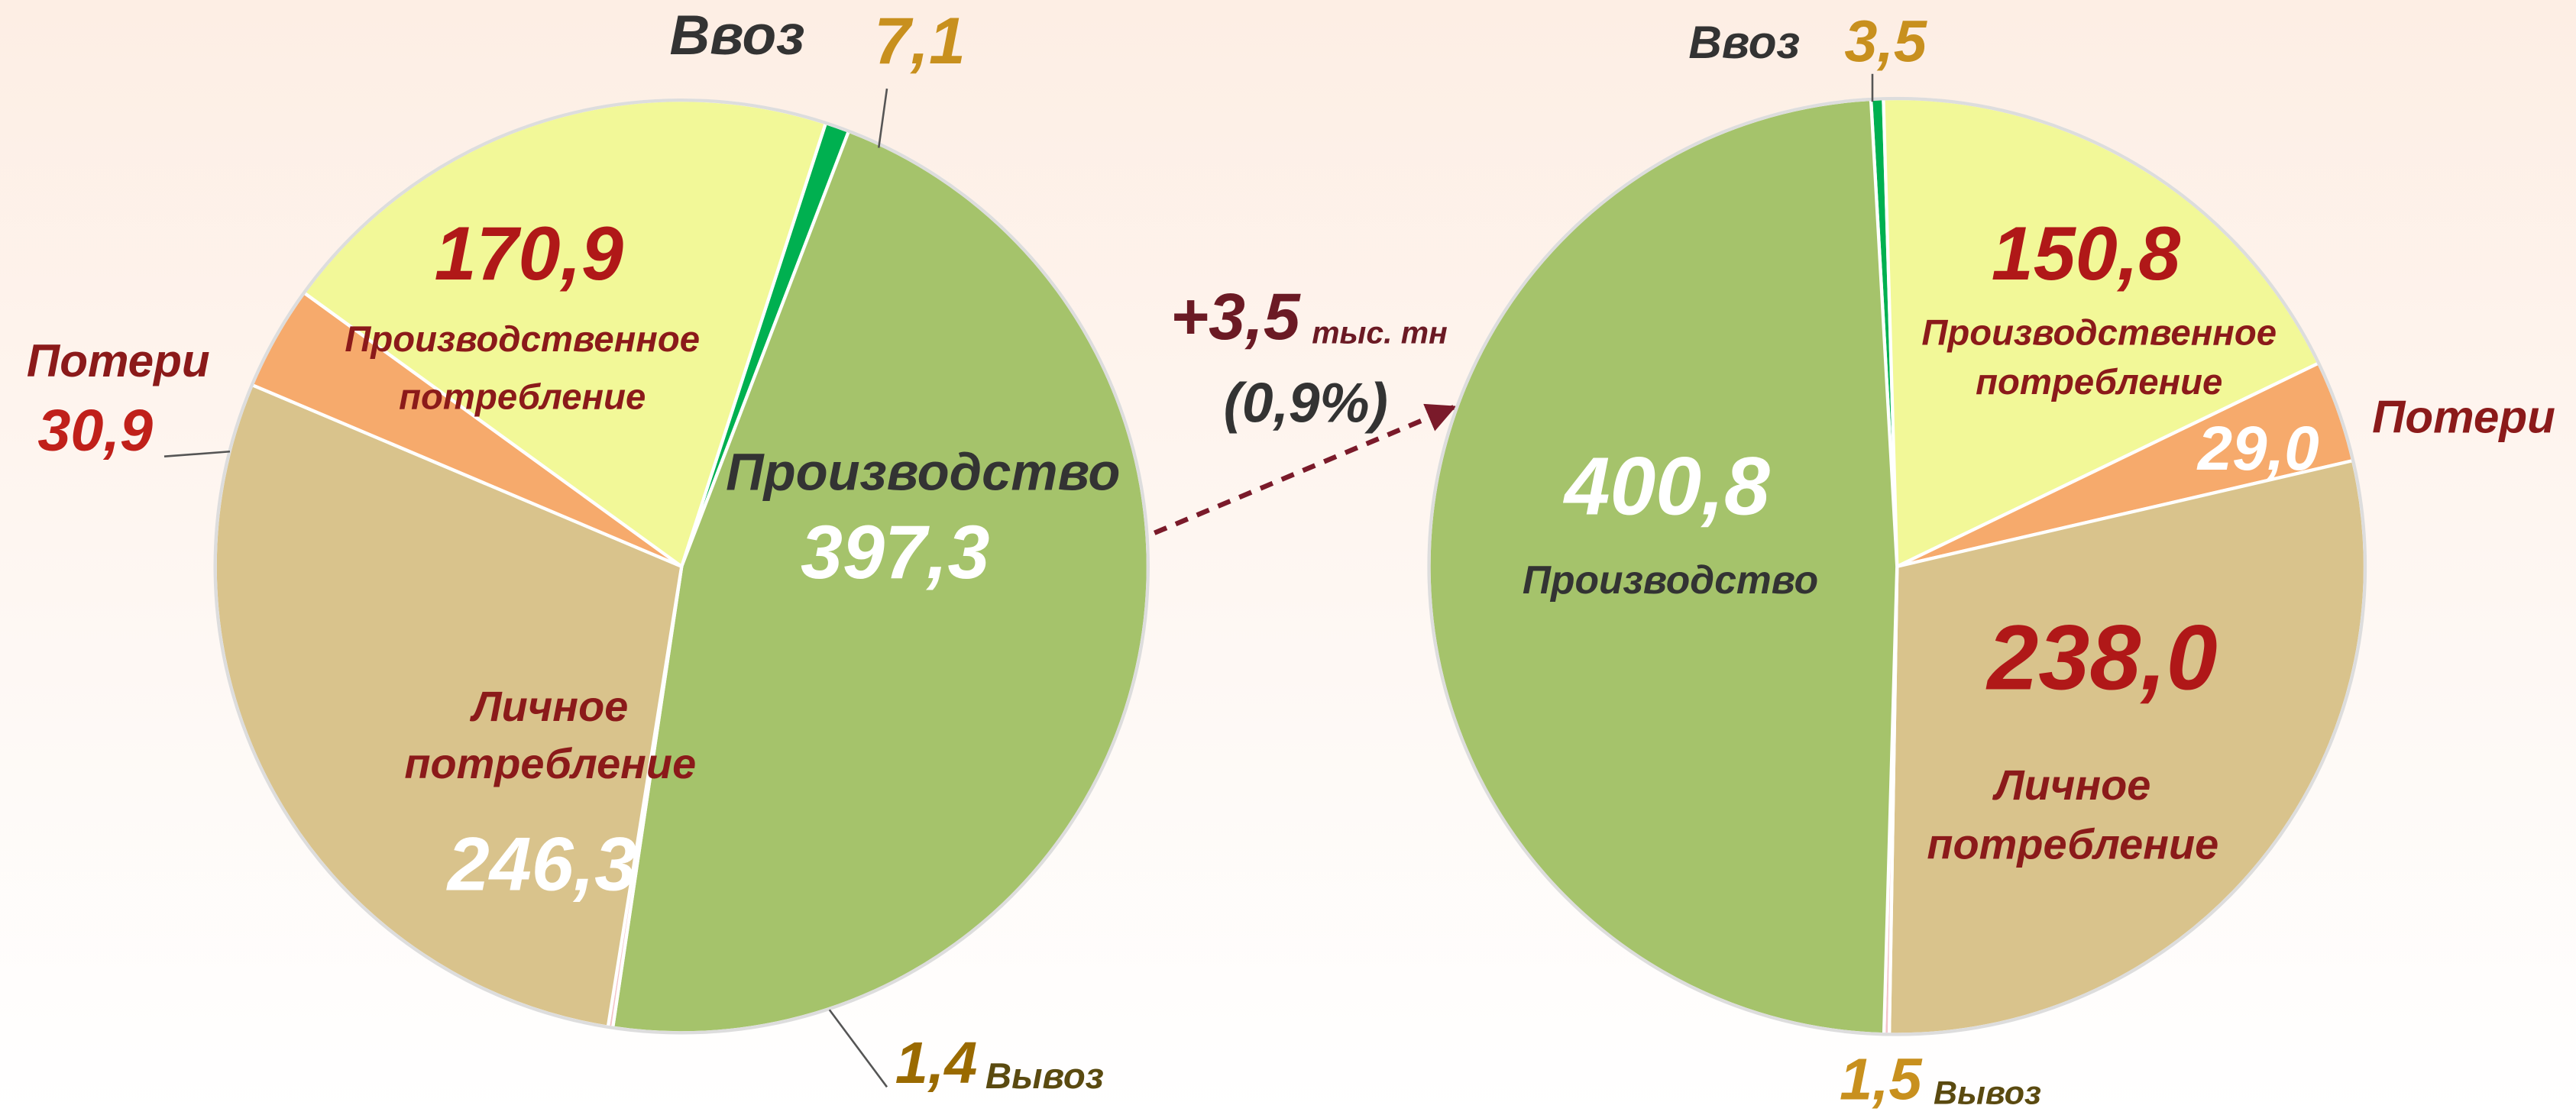 The image size is (2576, 1115). What do you see at coordinates (1235, 317) in the screenshot?
I see `change-label: +3,5` at bounding box center [1235, 317].